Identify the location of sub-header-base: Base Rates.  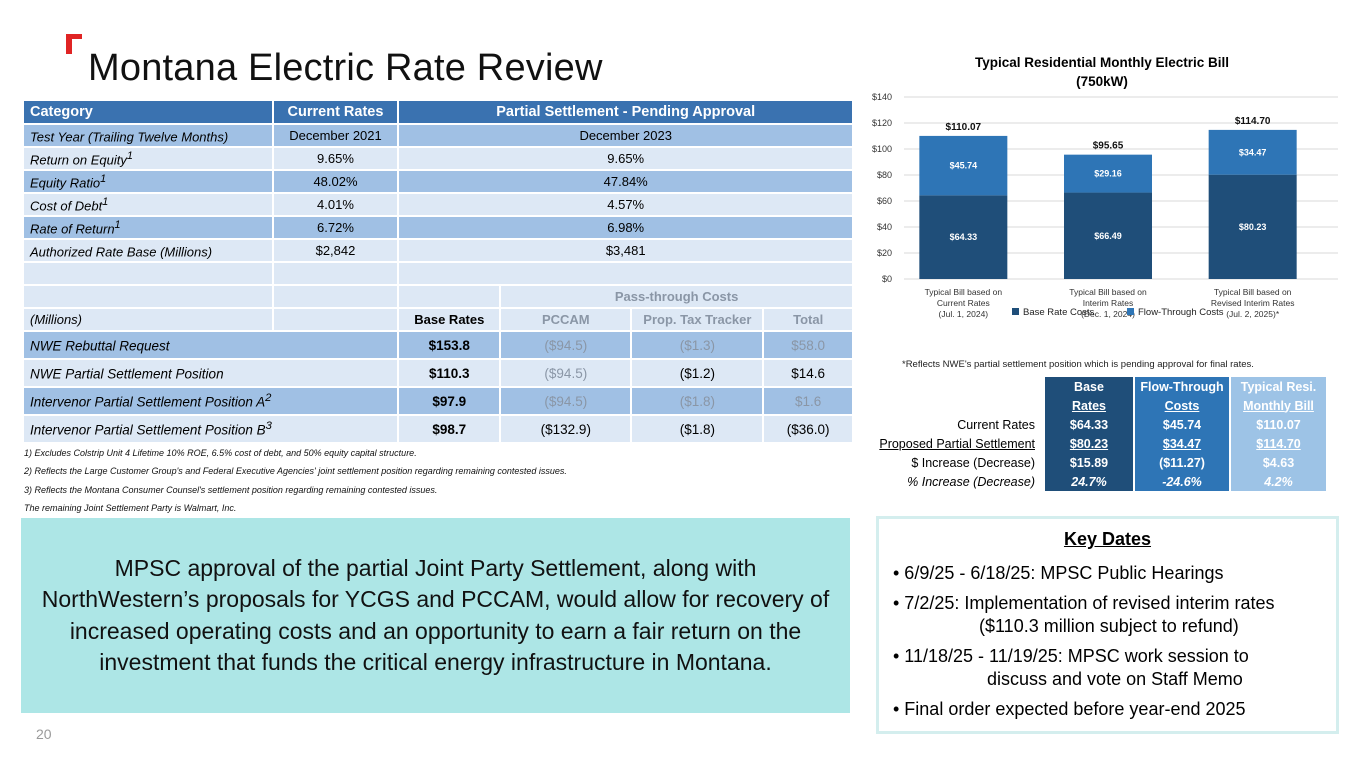
(449, 319).